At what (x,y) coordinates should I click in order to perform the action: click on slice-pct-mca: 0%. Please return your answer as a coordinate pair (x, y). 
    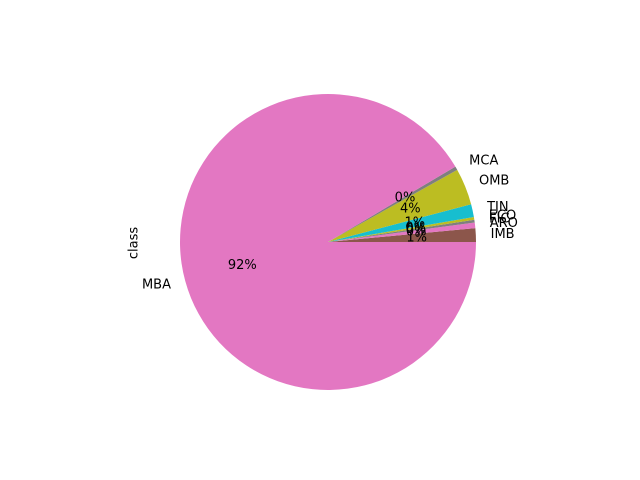
    Looking at the image, I should click on (405, 197).